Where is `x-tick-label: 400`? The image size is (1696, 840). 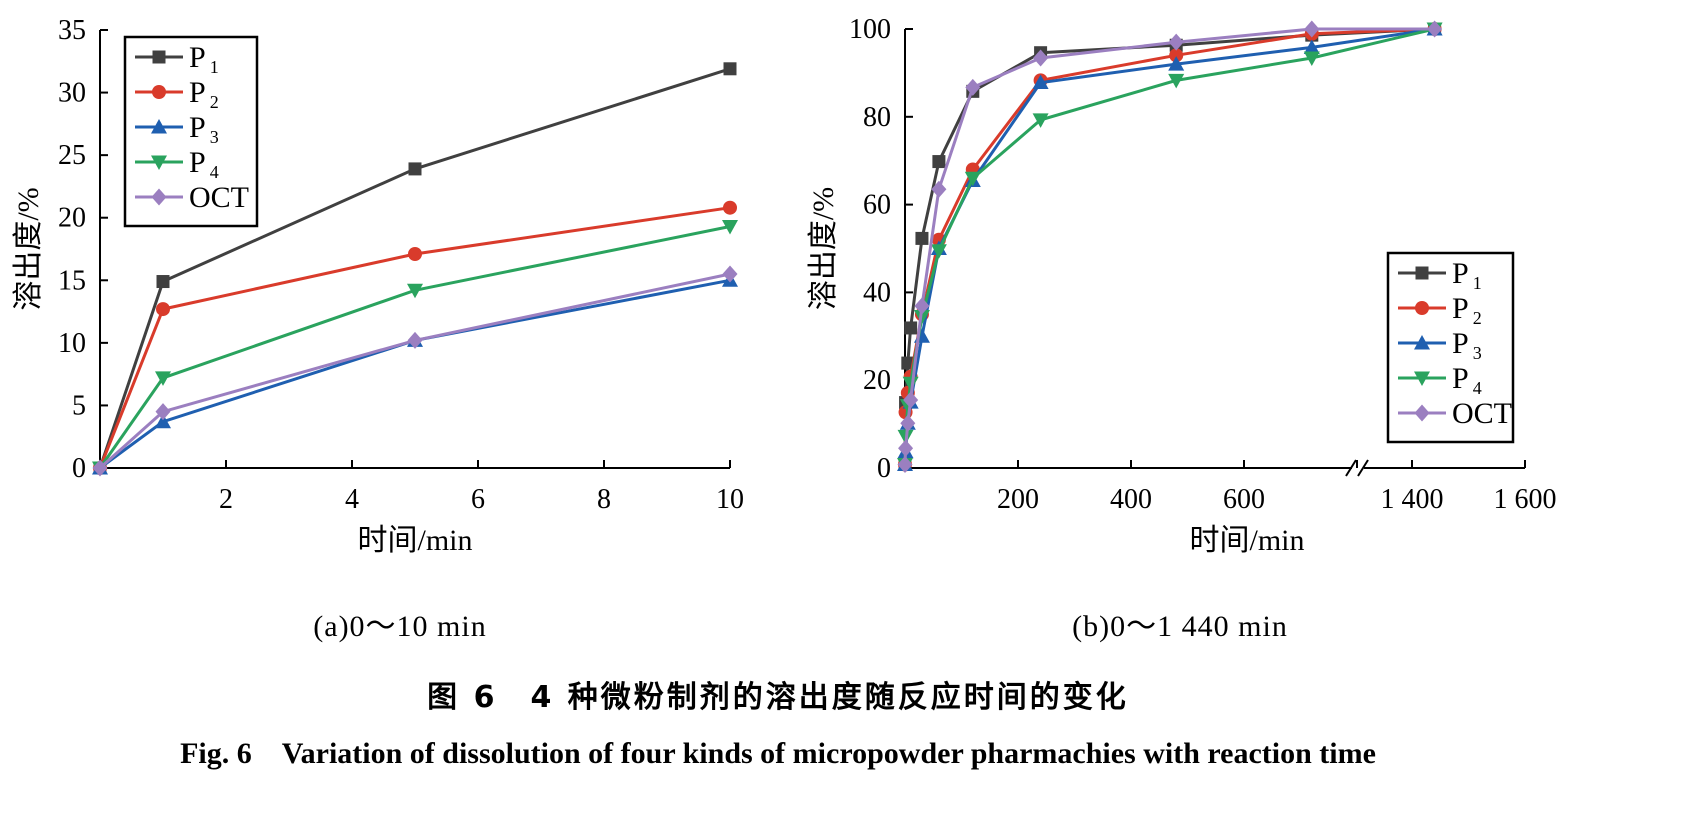
x-tick-label: 400 is located at coordinates (1131, 499).